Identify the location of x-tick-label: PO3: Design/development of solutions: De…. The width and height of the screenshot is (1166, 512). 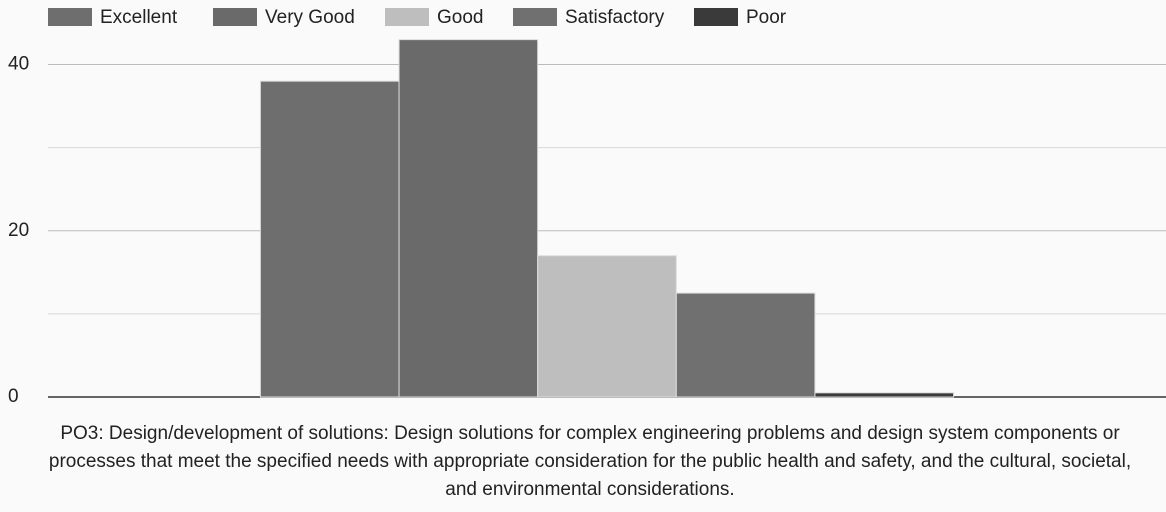
(590, 461).